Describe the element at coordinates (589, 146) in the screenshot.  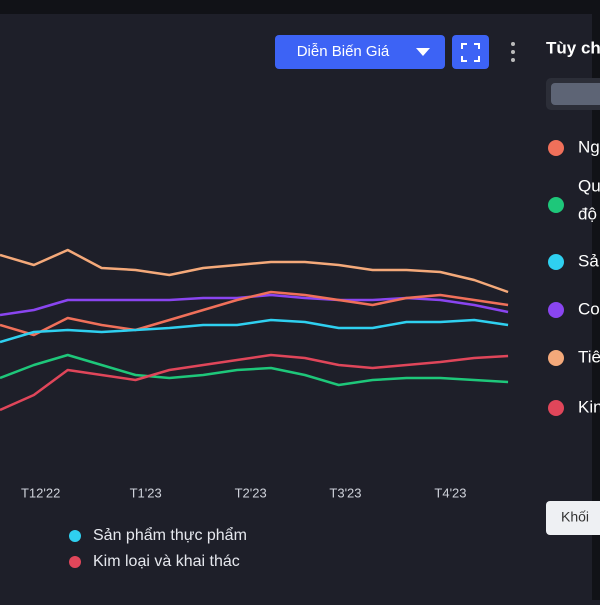
I see `panel-item: Ng` at that location.